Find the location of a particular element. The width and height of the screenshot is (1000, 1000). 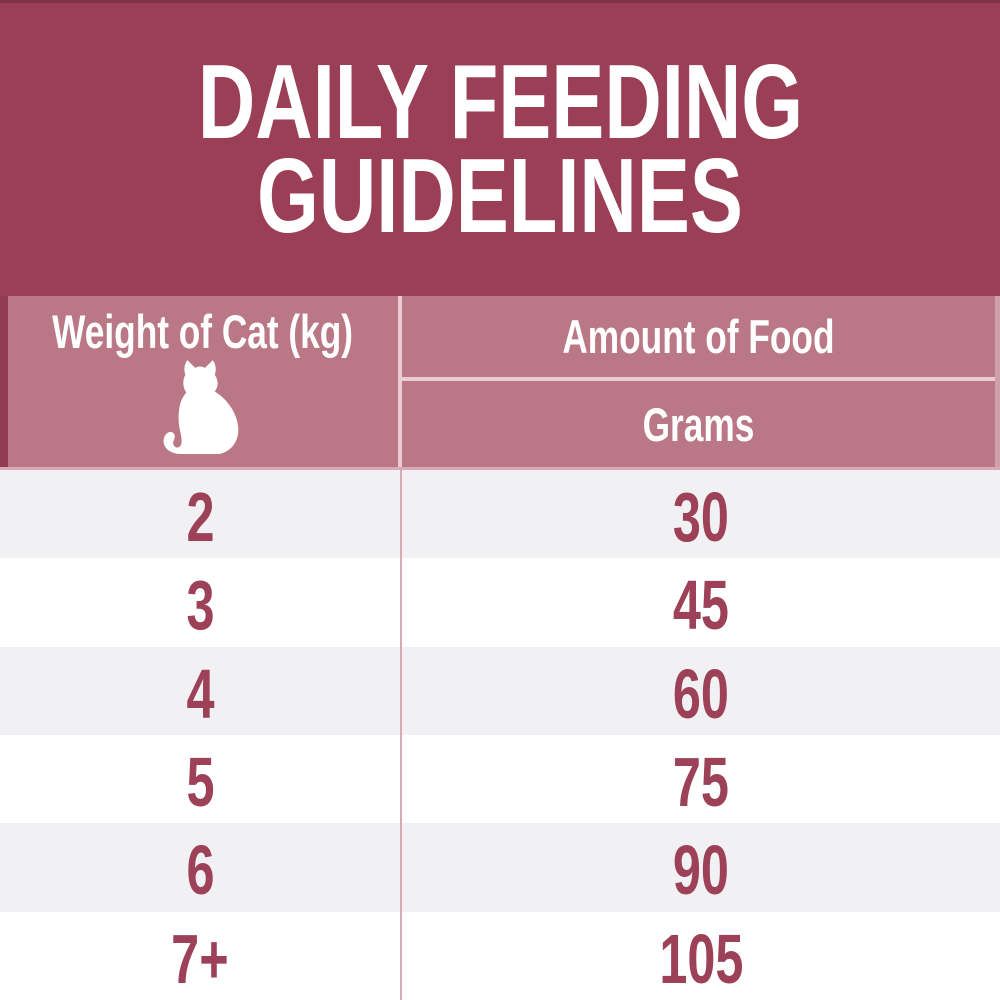

grams-value: 75 is located at coordinates (701, 782).